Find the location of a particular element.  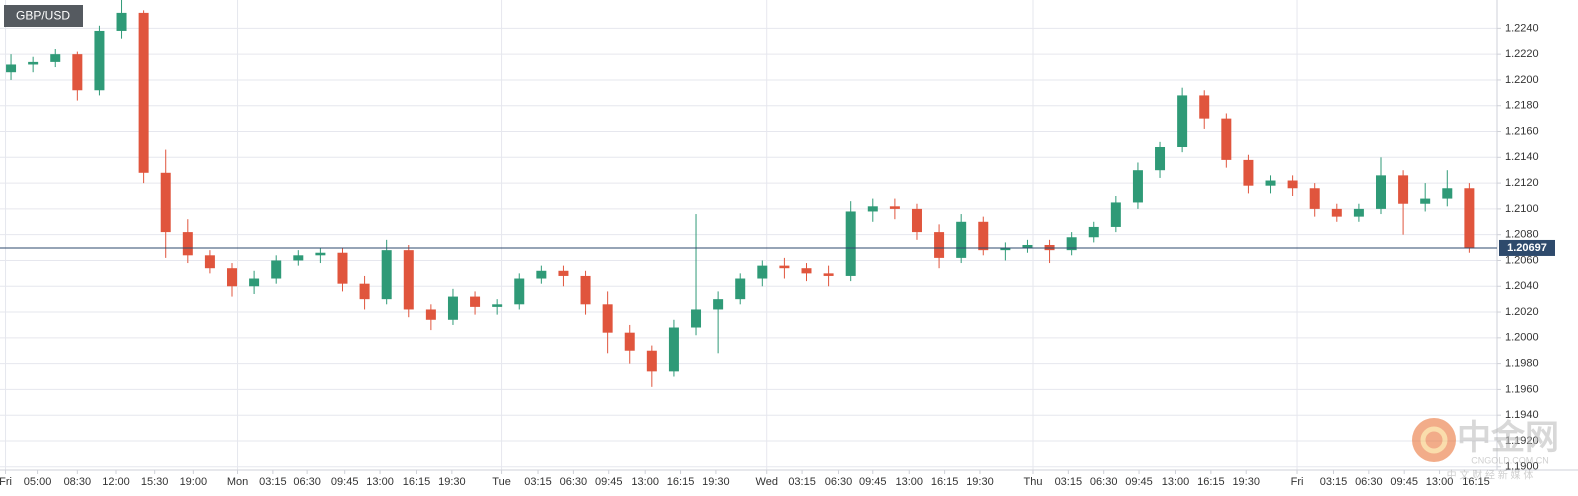

y-tick-label: 1.2180 is located at coordinates (1522, 106).